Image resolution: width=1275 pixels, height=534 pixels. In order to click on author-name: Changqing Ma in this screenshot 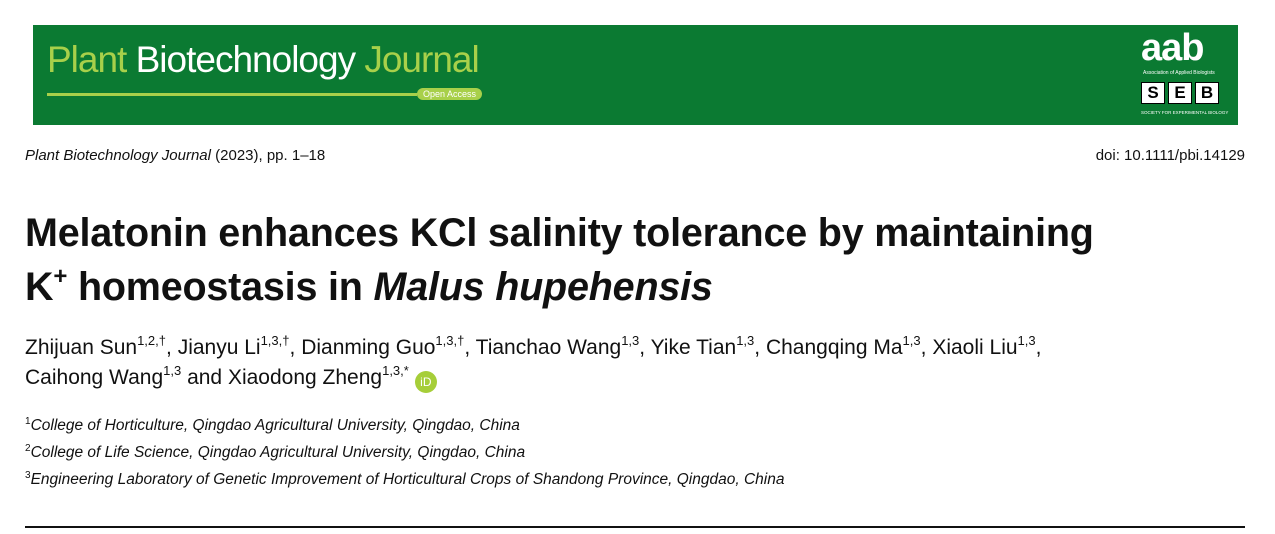, I will do `click(834, 347)`.